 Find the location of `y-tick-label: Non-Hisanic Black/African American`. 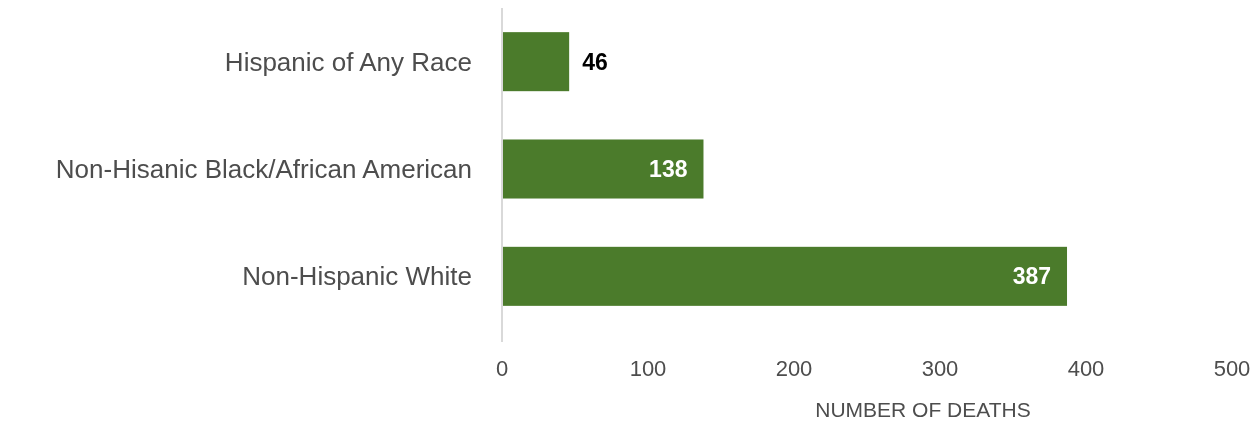

y-tick-label: Non-Hisanic Black/African American is located at coordinates (263, 169).